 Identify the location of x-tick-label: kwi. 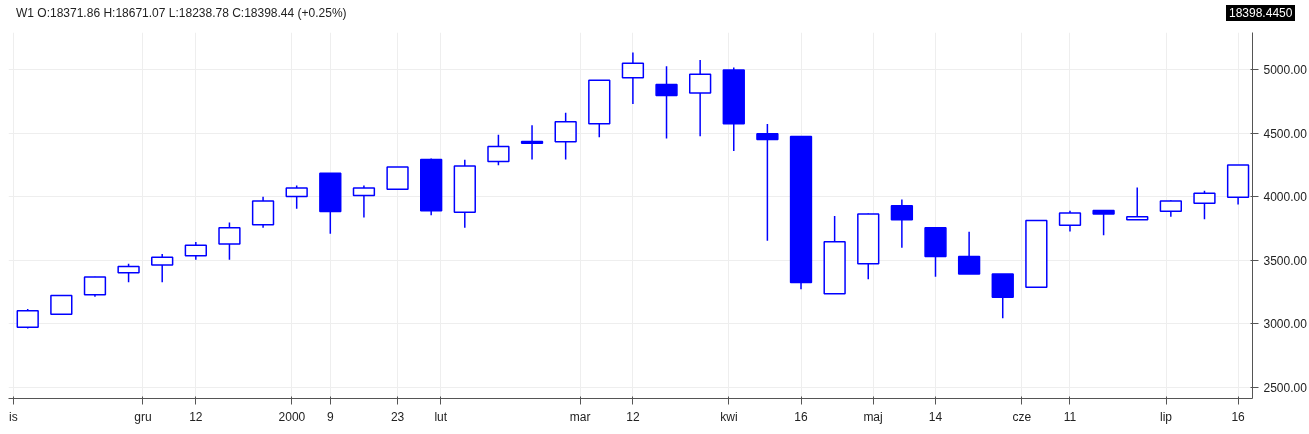
(729, 416).